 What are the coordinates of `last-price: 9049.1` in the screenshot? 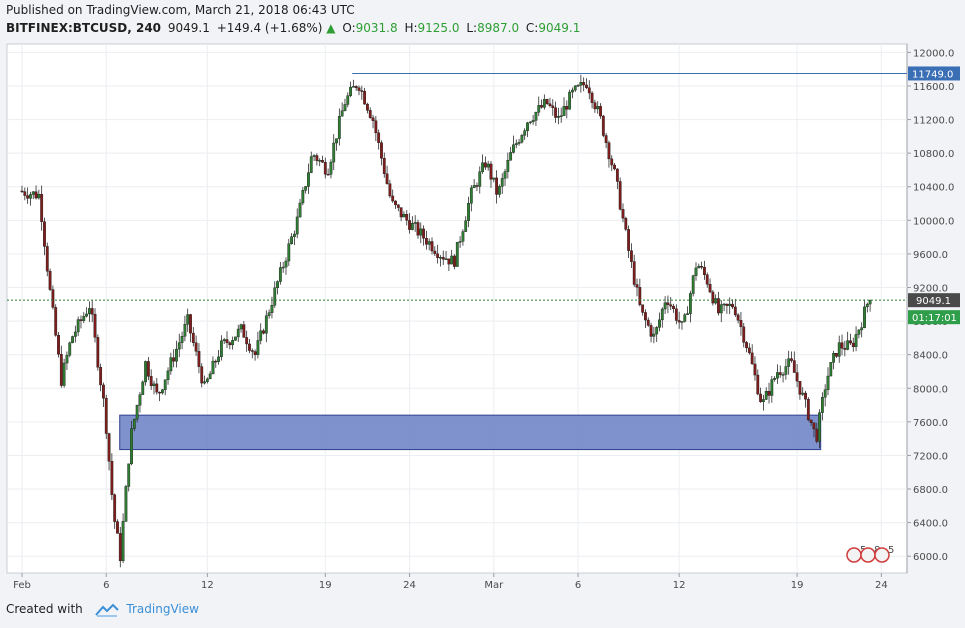 It's located at (188, 28).